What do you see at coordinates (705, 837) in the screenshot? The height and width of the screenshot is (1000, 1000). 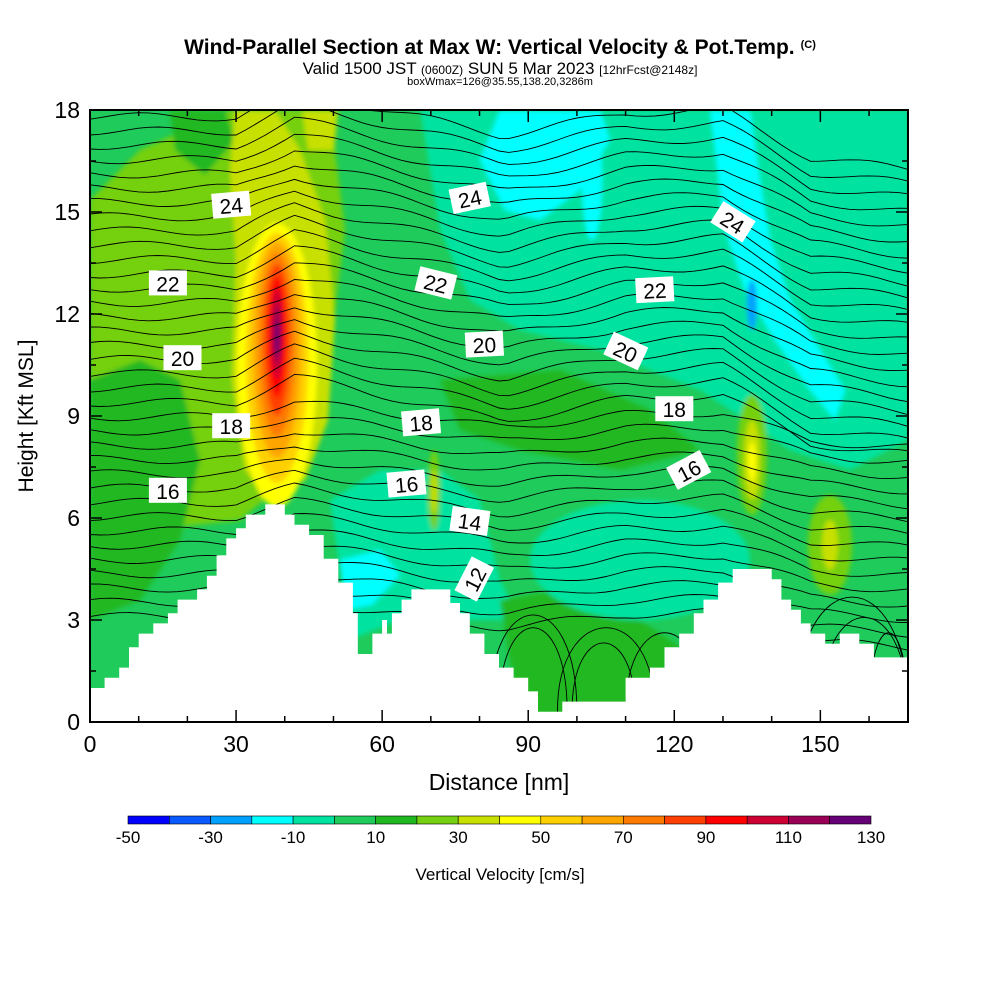 I see `colorbar-tick-label: 90` at bounding box center [705, 837].